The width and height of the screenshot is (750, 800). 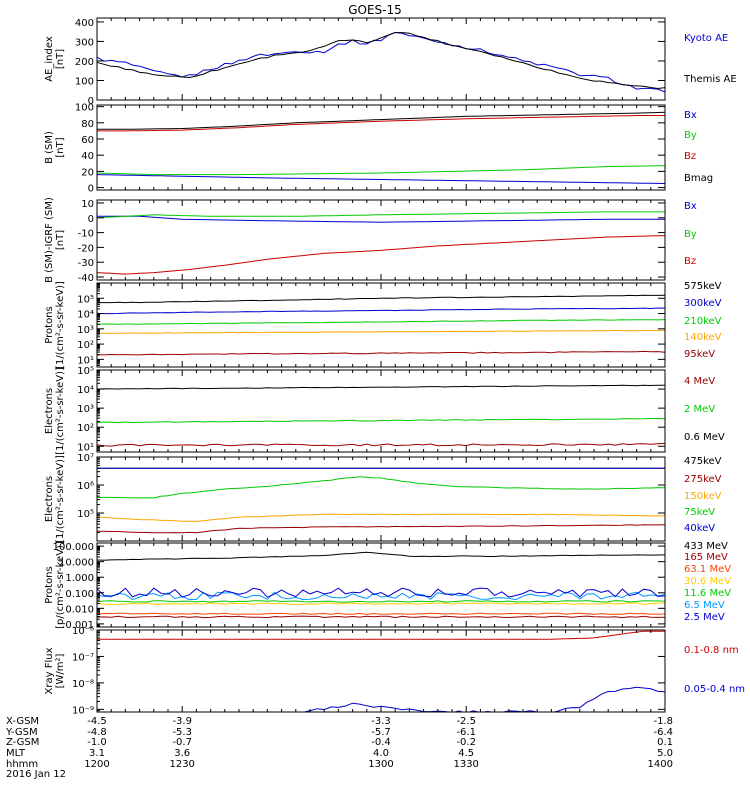 I want to click on legend-entry: Bmag, so click(x=698, y=178).